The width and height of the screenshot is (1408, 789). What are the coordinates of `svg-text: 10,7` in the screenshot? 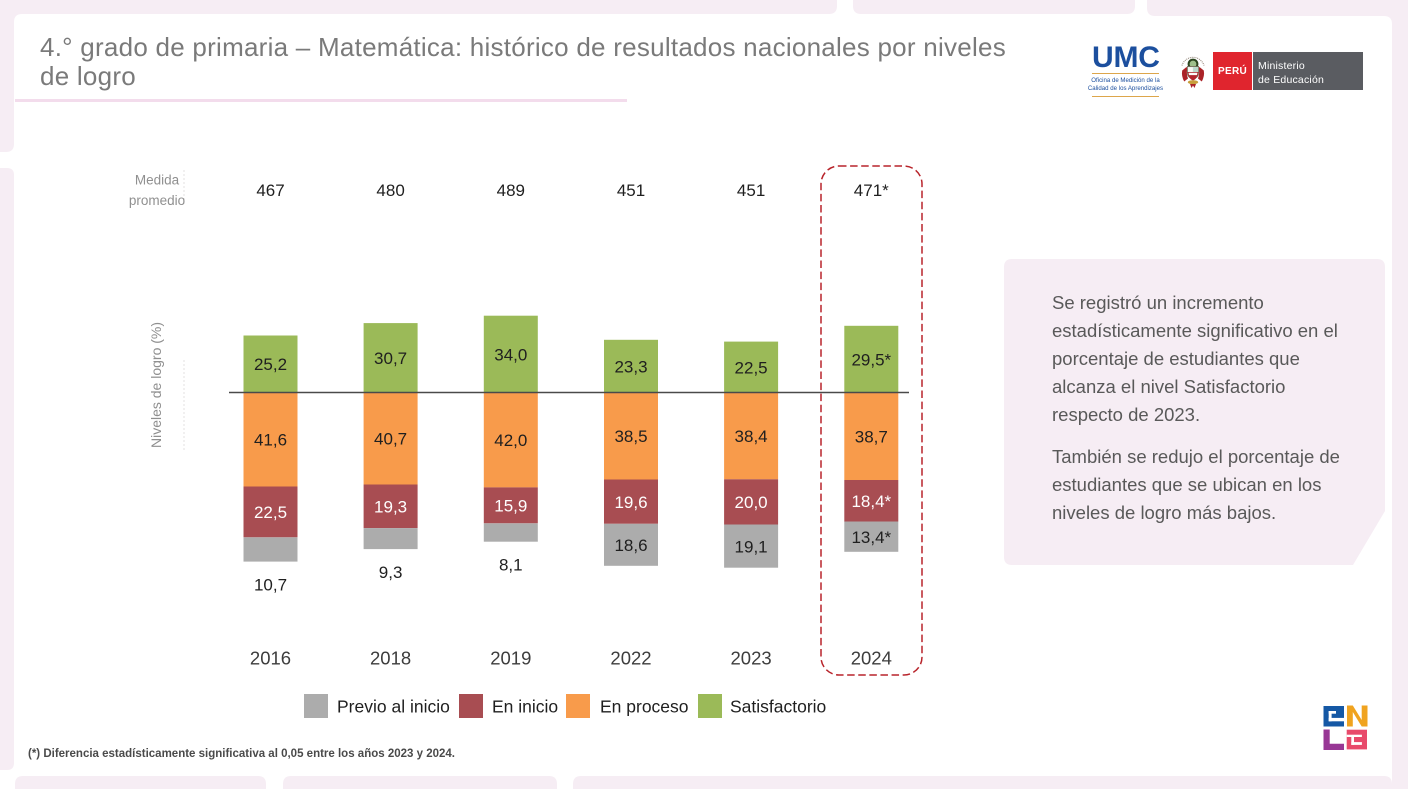 It's located at (270, 585).